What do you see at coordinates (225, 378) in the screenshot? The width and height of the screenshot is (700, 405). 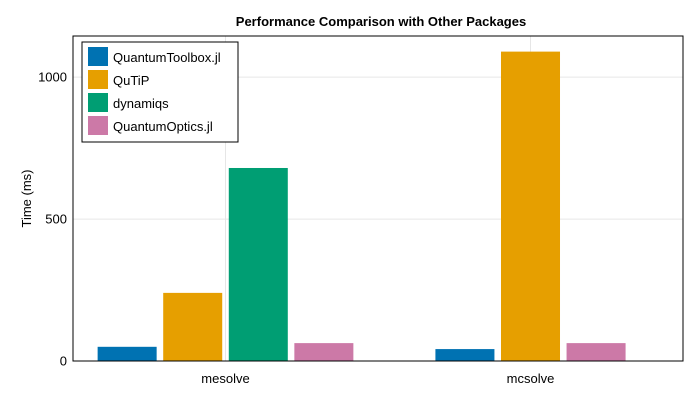 I see `x-tick-label: mesolve` at bounding box center [225, 378].